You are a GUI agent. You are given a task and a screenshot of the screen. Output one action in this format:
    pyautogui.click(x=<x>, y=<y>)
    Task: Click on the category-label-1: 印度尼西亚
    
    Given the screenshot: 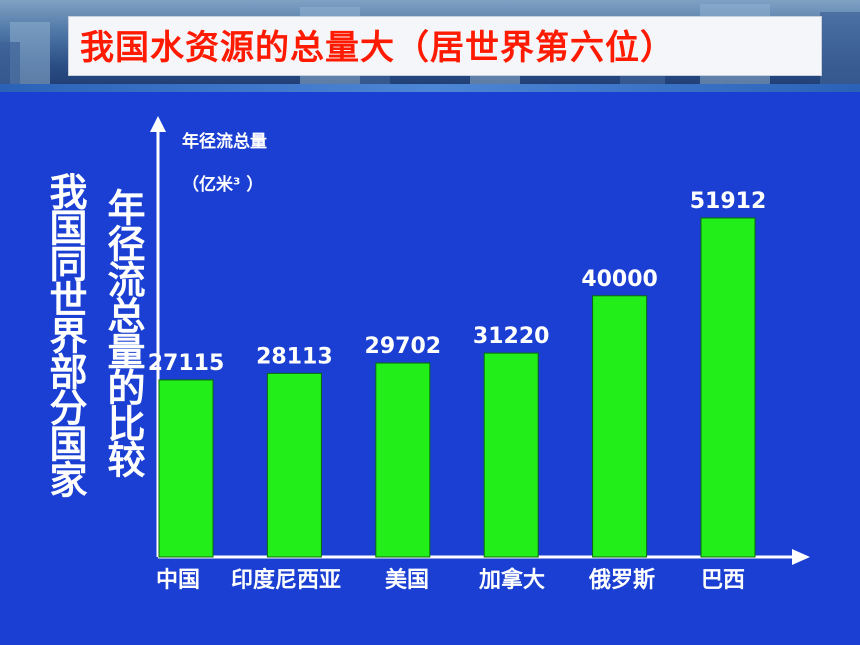 What is the action you would take?
    pyautogui.click(x=286, y=580)
    